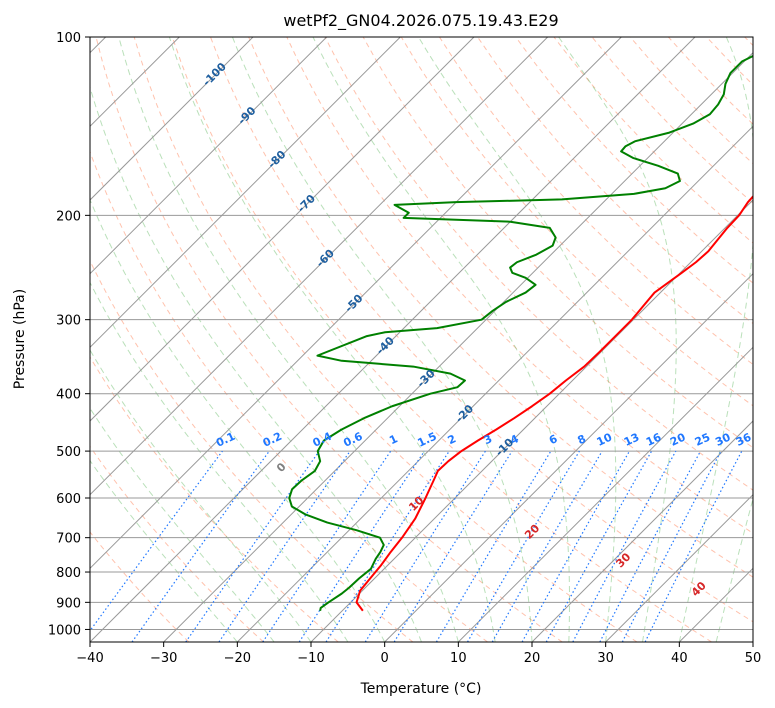 The height and width of the screenshot is (708, 775). Describe the element at coordinates (744, 439) in the screenshot. I see `mixing-ratio-label: 36` at that location.